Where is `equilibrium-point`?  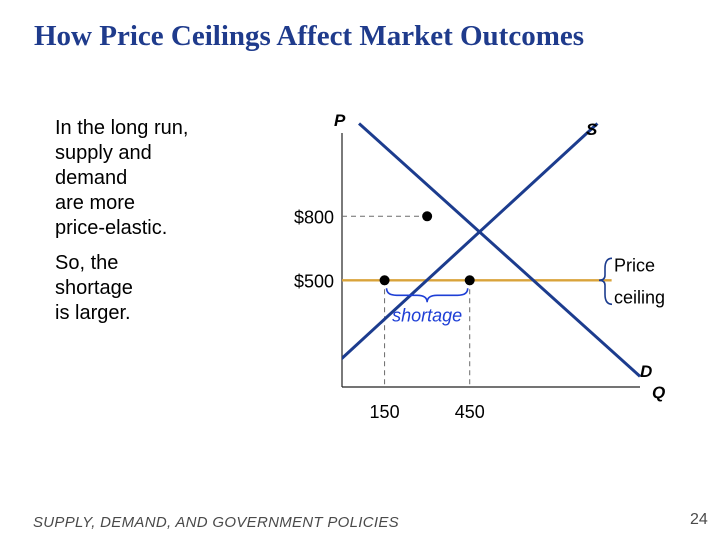
equilibrium-point is located at coordinates (427, 216).